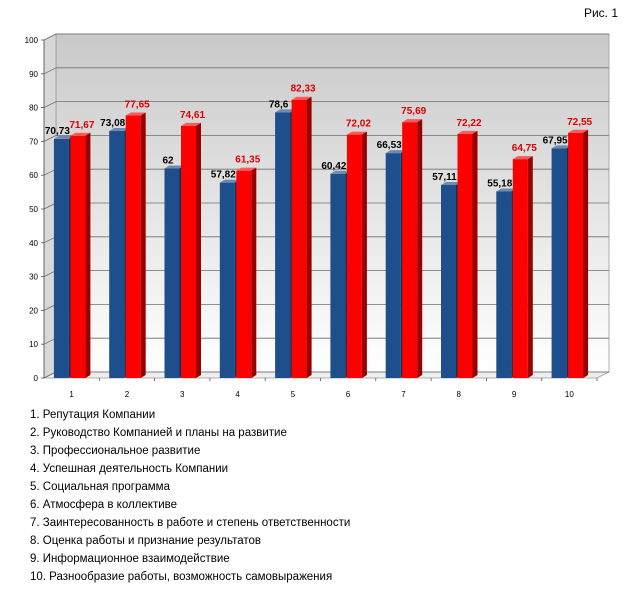 Image resolution: width=630 pixels, height=593 pixels. Describe the element at coordinates (100, 487) in the screenshot. I see `legend-item: 5. Социальная программа` at that location.